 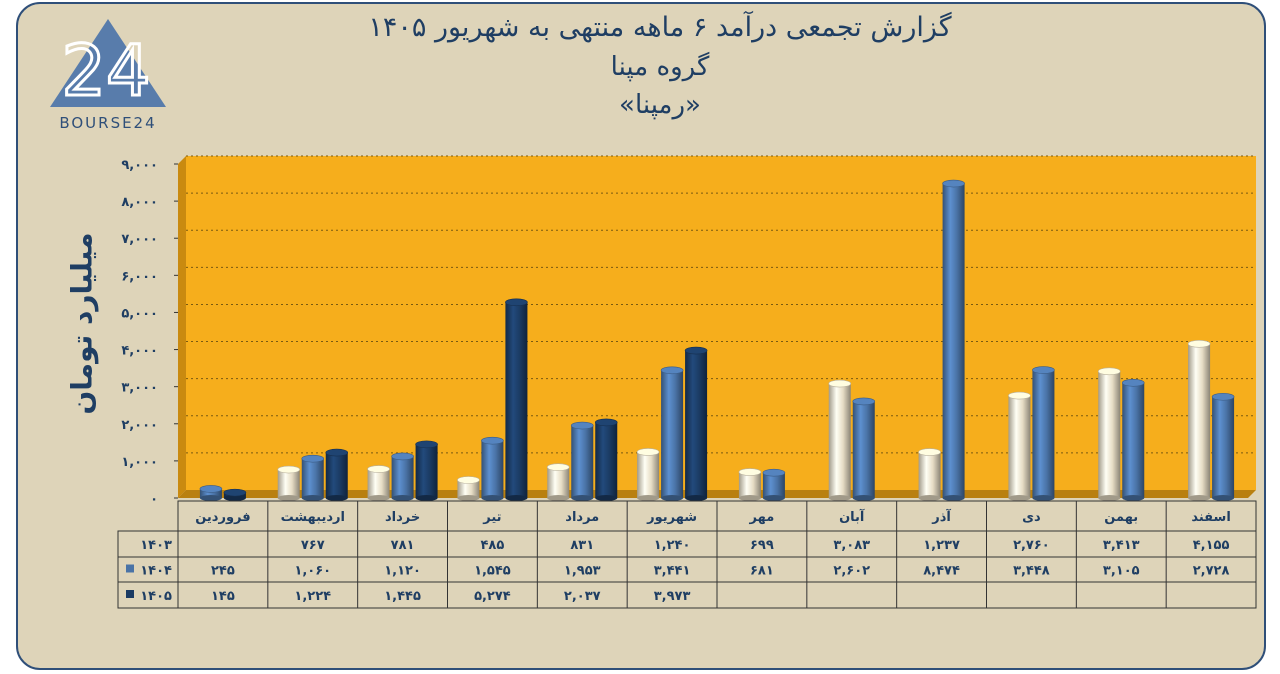 I want to click on category-label: بهمن, so click(x=1121, y=517).